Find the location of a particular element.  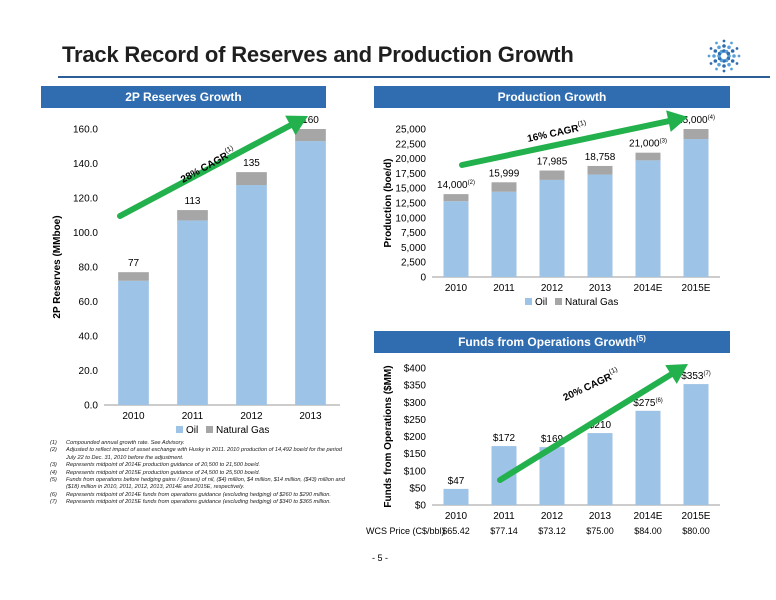

y-tick-label: 60.0 is located at coordinates (89, 302).